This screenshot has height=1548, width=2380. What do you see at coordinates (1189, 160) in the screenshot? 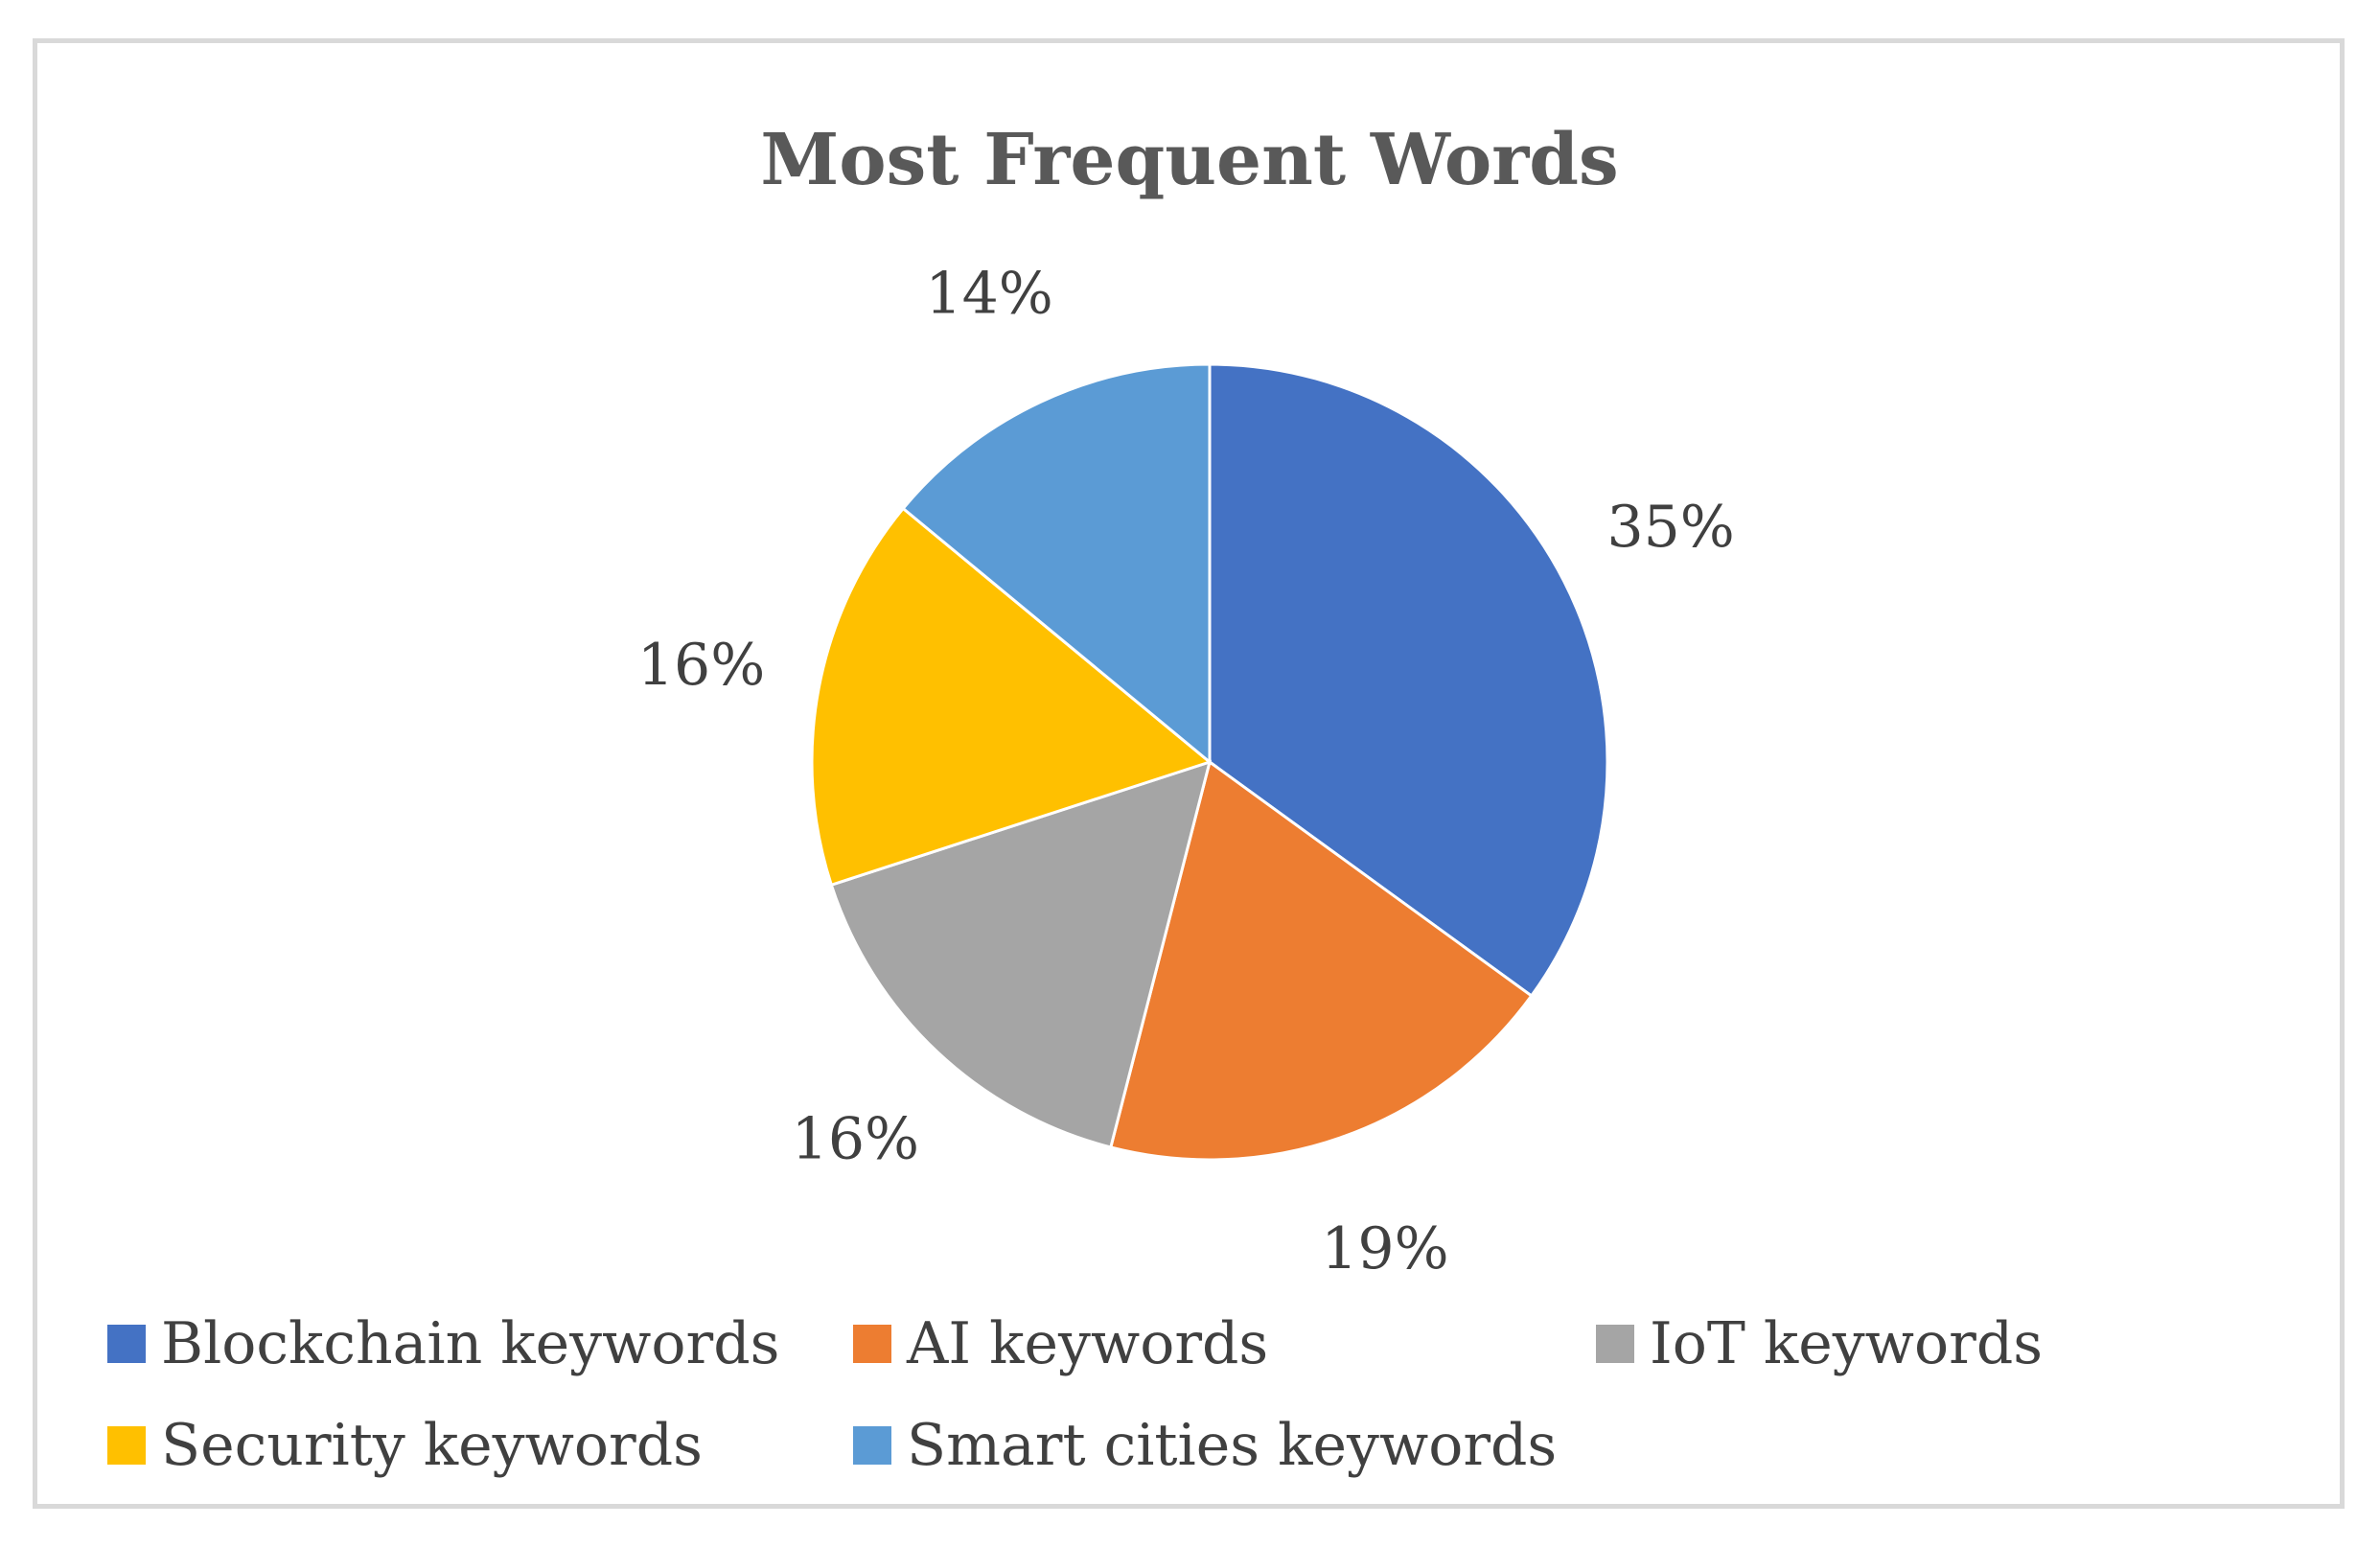
I see `chart-title: Most Frequent Words` at bounding box center [1189, 160].